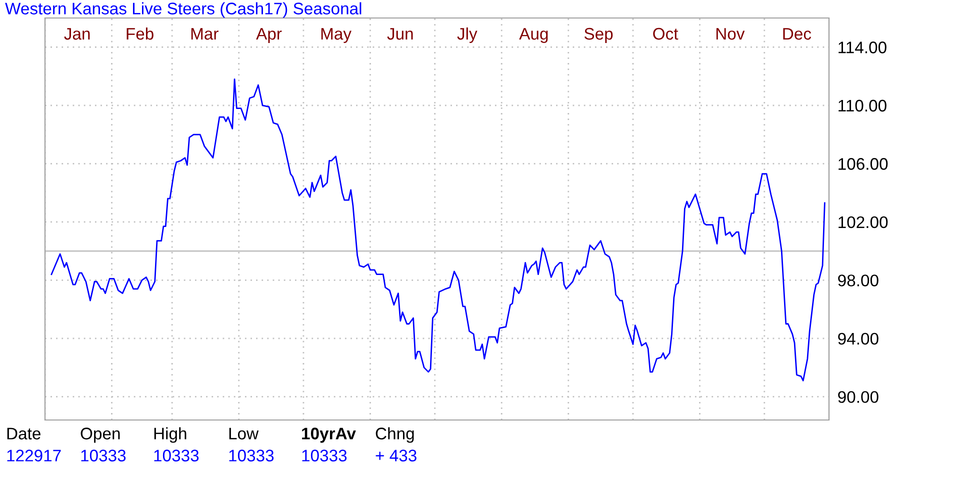 This screenshot has height=480, width=960. What do you see at coordinates (244, 434) in the screenshot?
I see `text: Low` at bounding box center [244, 434].